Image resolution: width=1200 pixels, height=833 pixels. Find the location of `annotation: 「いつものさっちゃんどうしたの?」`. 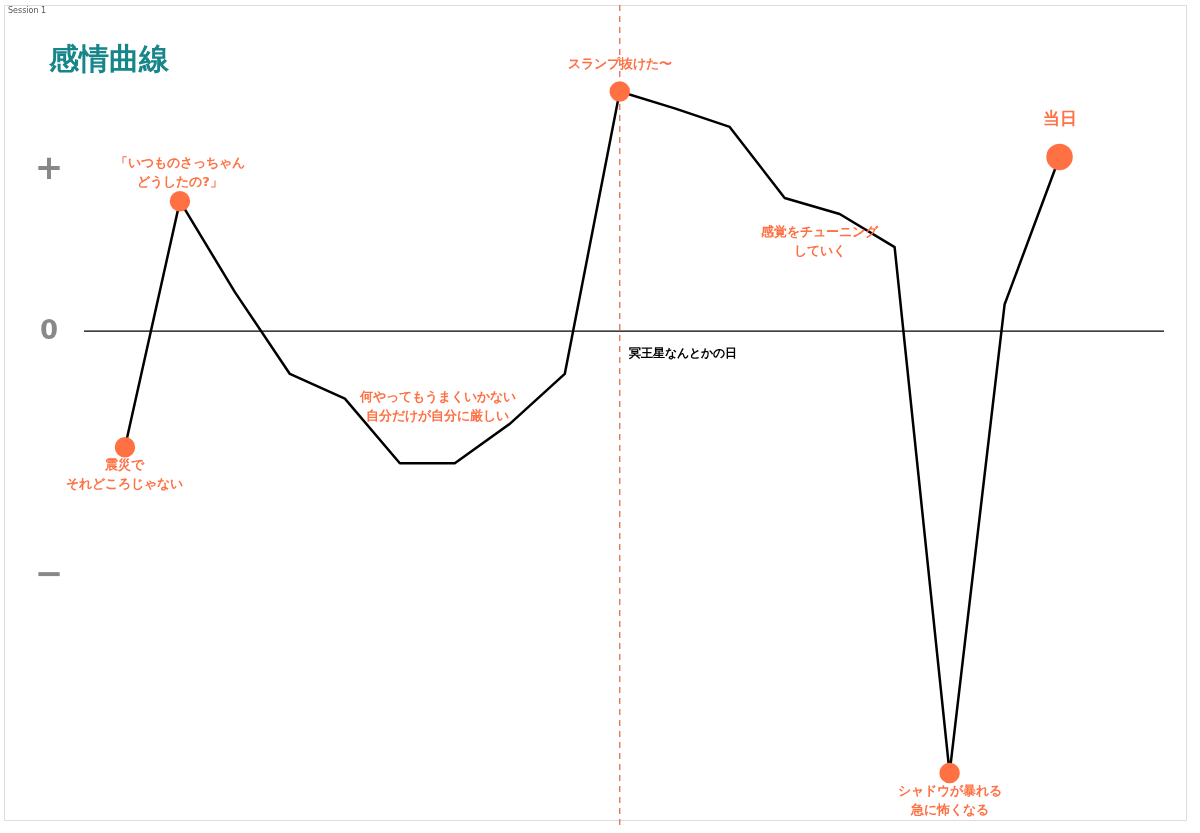

annotation: 「いつものさっちゃんどうしたの?」 is located at coordinates (179, 172).